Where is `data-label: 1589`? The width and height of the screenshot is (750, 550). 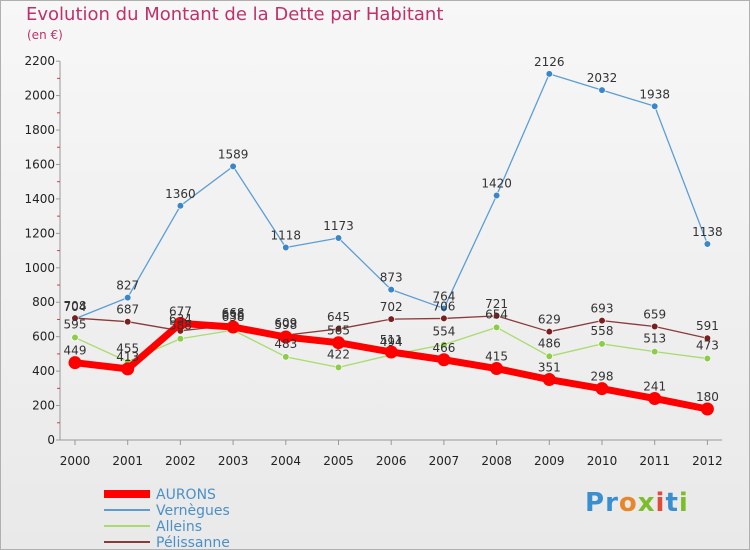 data-label: 1589 is located at coordinates (233, 154).